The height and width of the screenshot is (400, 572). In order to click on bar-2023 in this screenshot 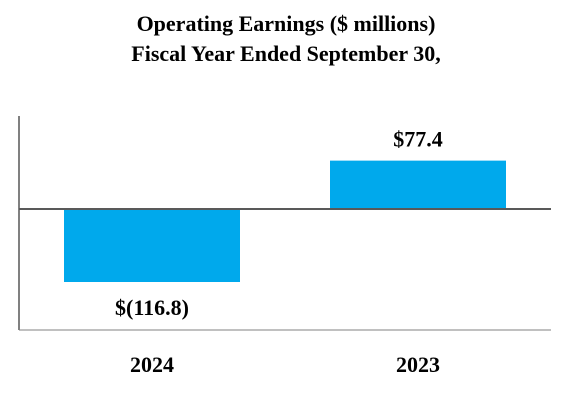, I will do `click(418, 184)`.